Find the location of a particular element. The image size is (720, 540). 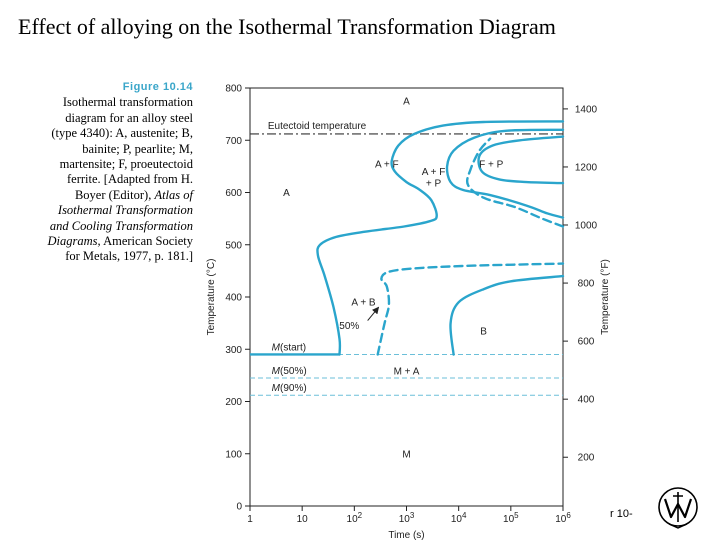

y-tick-label-f: 1000 is located at coordinates (586, 226).